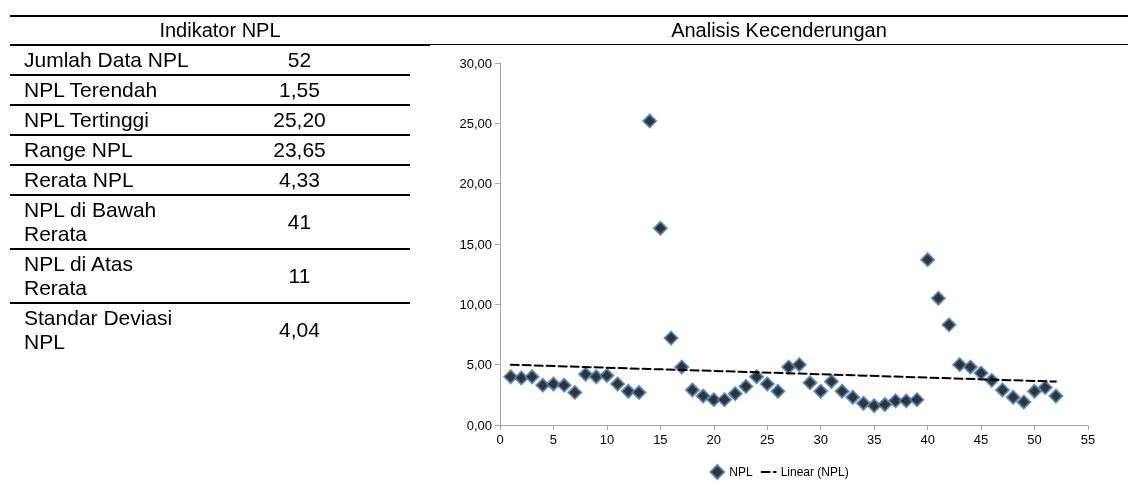  I want to click on chart-title: Analisis Kecenderungan, so click(779, 30).